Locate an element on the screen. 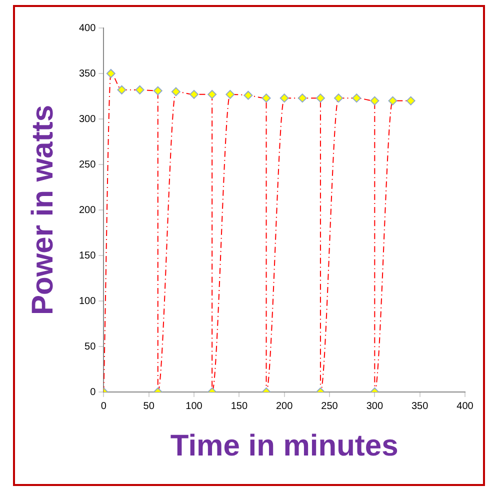 This screenshot has width=489, height=491. y-tick-label: 300 is located at coordinates (87, 119).